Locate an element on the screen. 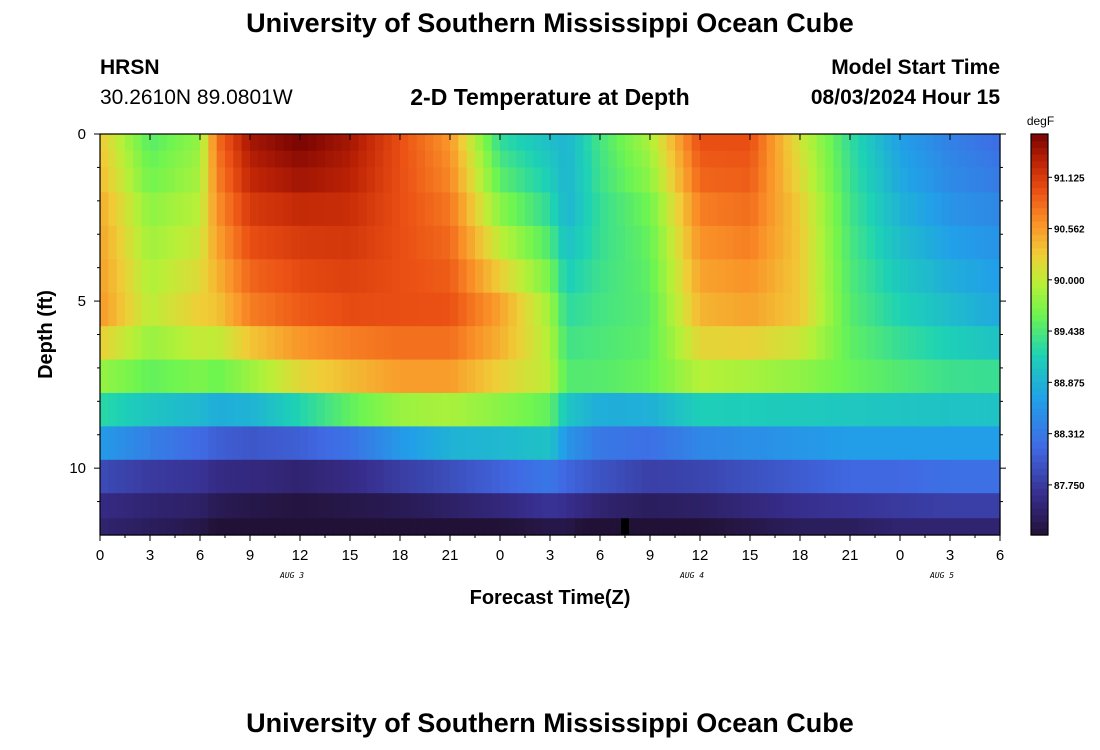  x-tick-label: 9 is located at coordinates (250, 555).